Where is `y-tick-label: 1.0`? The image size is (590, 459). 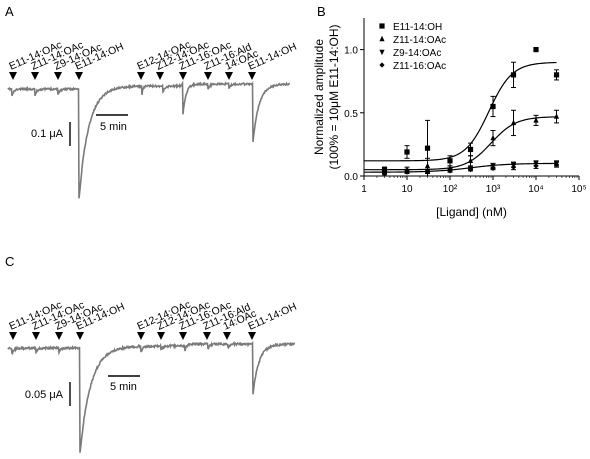 y-tick-label: 1.0 is located at coordinates (351, 51).